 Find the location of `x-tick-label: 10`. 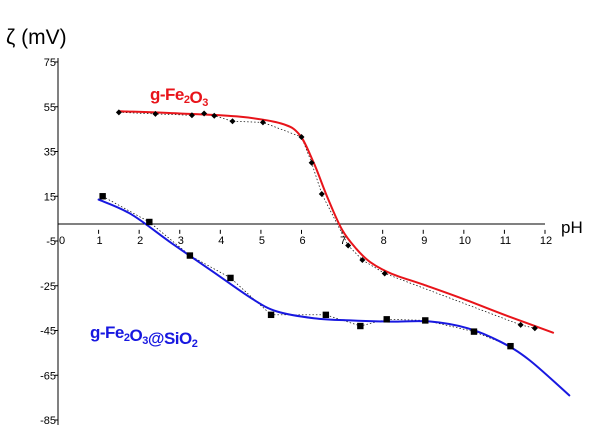

x-tick-label: 10 is located at coordinates (465, 241).